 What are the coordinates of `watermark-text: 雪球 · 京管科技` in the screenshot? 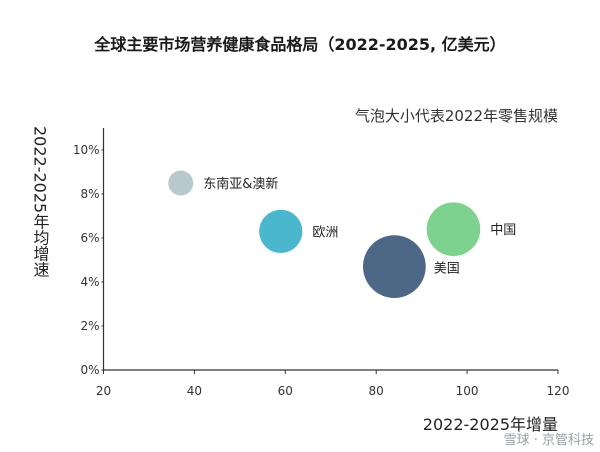 It's located at (549, 440).